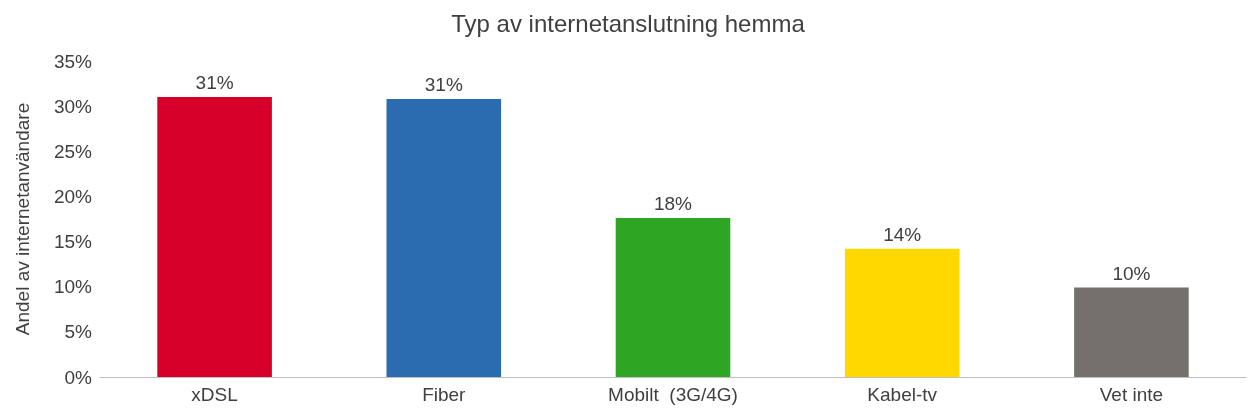 Image resolution: width=1256 pixels, height=418 pixels. Describe the element at coordinates (73, 151) in the screenshot. I see `y-tick-label: 25%` at that location.